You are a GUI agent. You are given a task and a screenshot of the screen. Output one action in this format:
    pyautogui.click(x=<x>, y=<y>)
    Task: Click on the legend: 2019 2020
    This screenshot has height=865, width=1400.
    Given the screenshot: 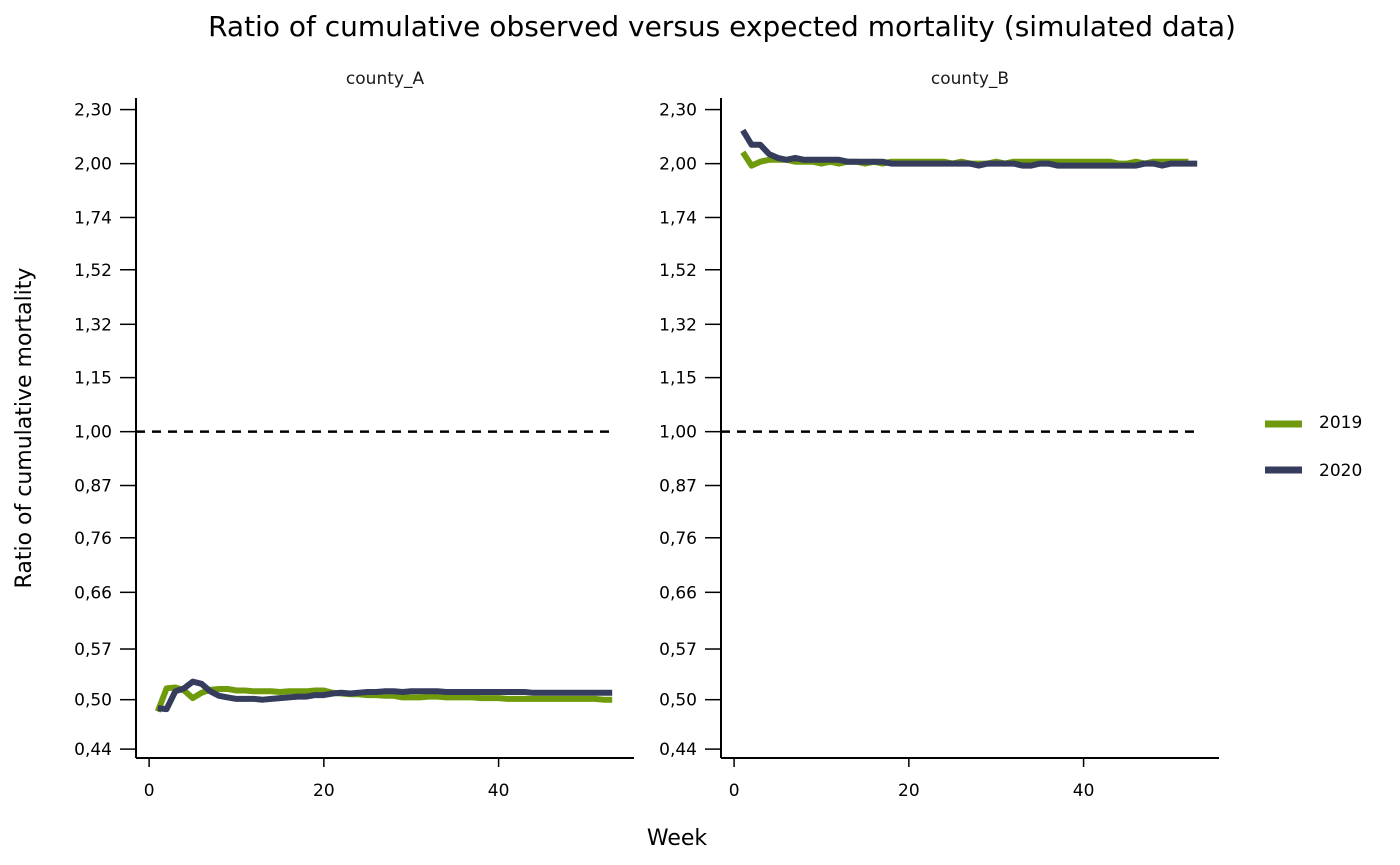 What is the action you would take?
    pyautogui.click(x=1313, y=447)
    